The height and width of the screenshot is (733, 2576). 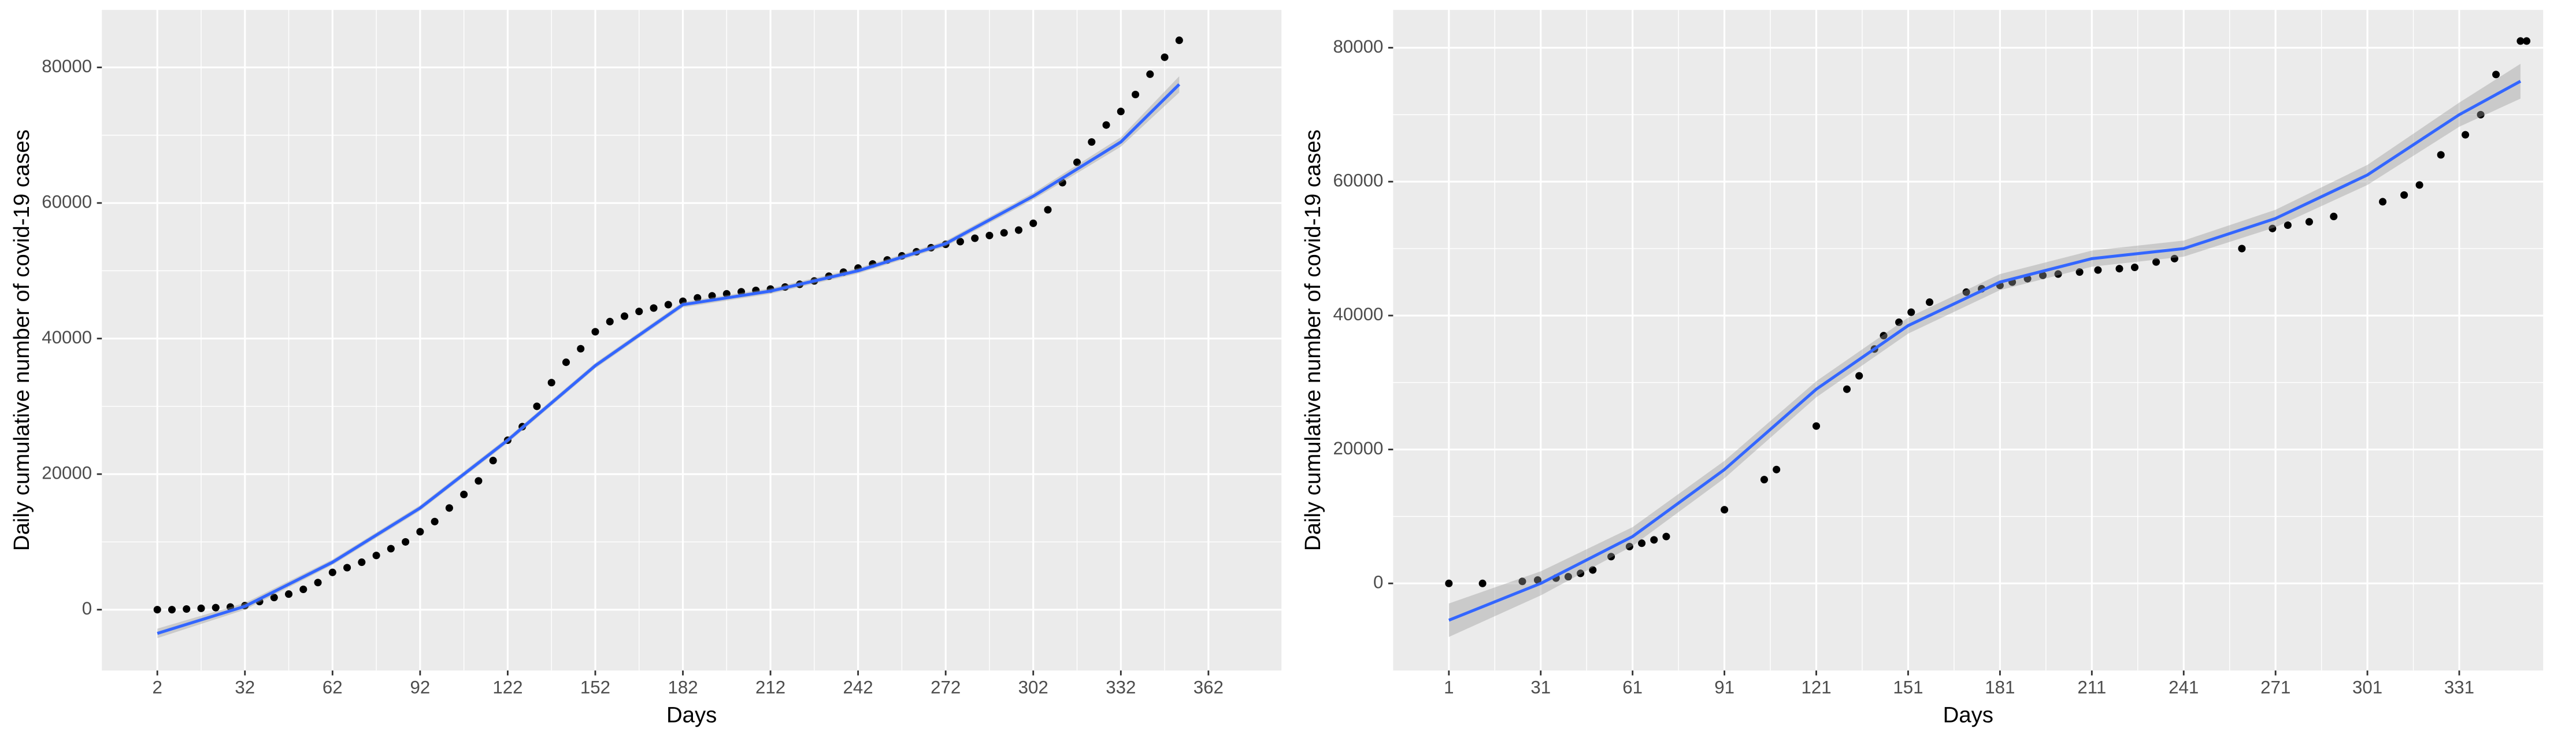 I want to click on x-tick-label: 302, so click(x=1033, y=687).